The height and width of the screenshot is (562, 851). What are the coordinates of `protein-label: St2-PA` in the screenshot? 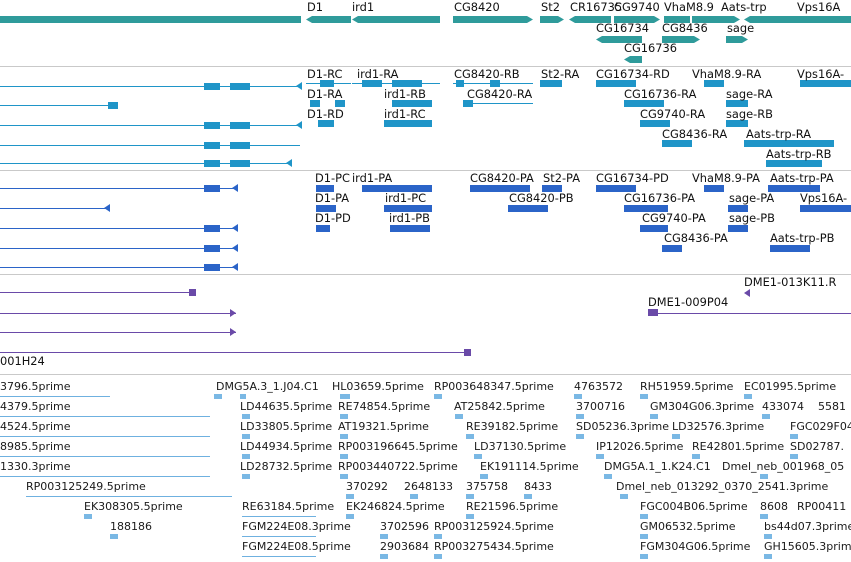 It's located at (561, 178).